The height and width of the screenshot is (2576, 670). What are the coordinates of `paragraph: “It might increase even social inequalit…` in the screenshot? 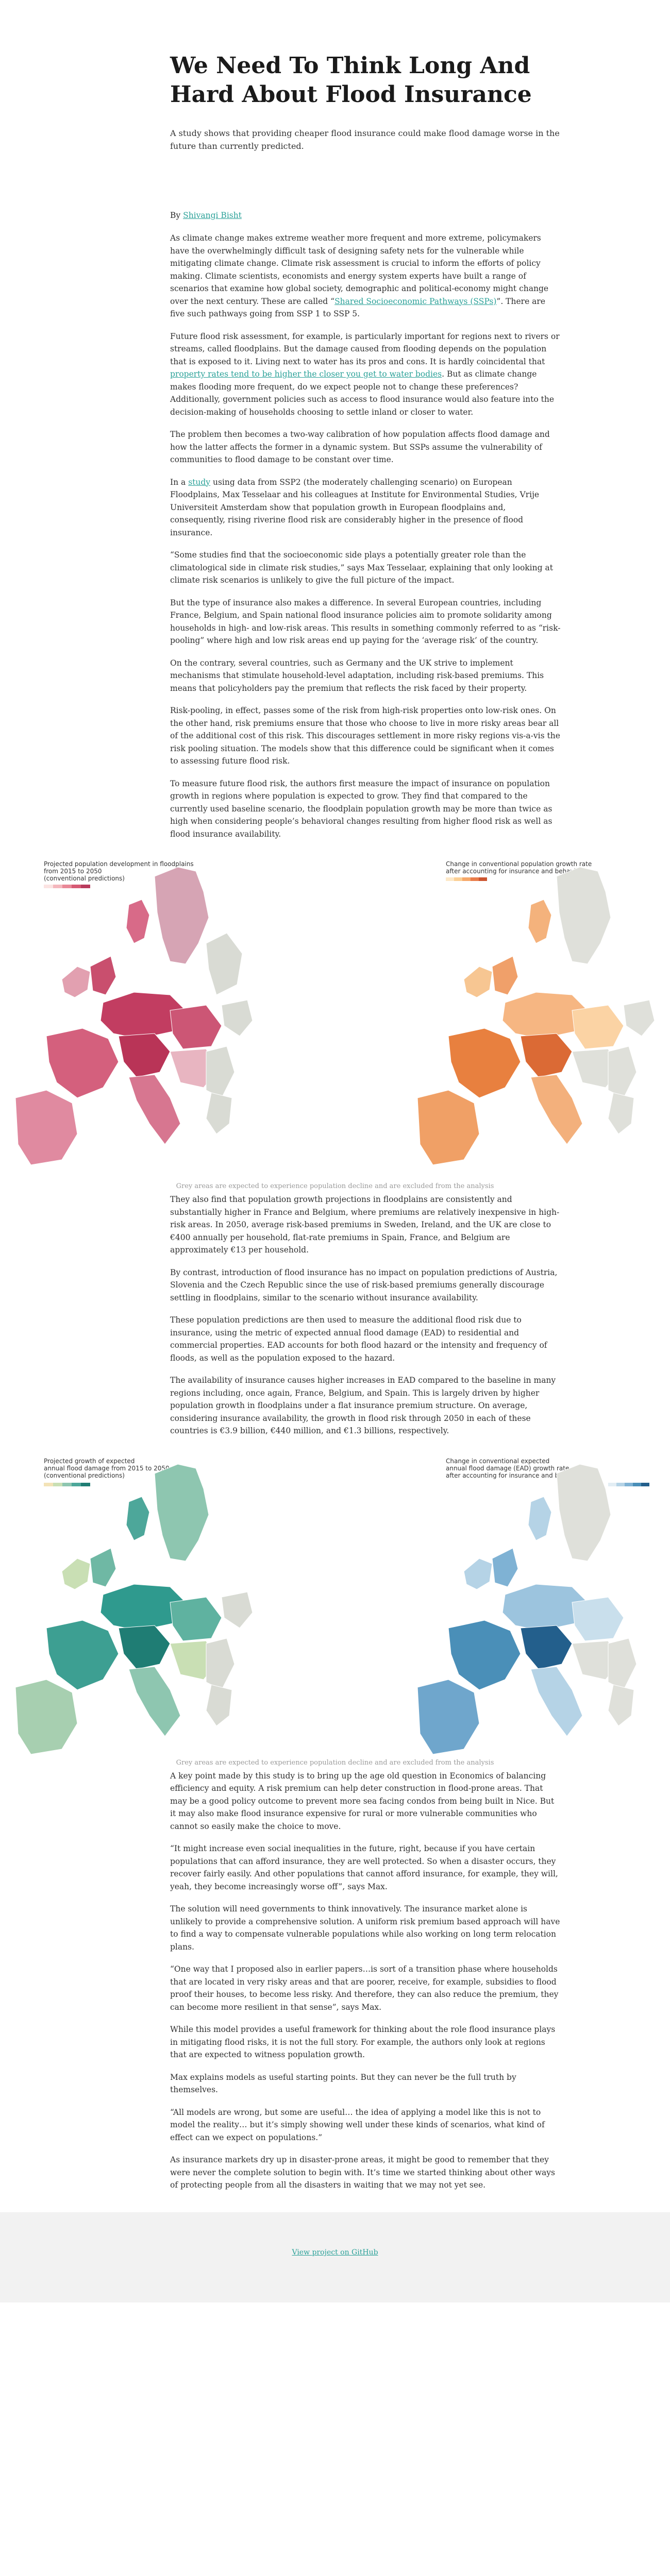 It's located at (364, 1868).